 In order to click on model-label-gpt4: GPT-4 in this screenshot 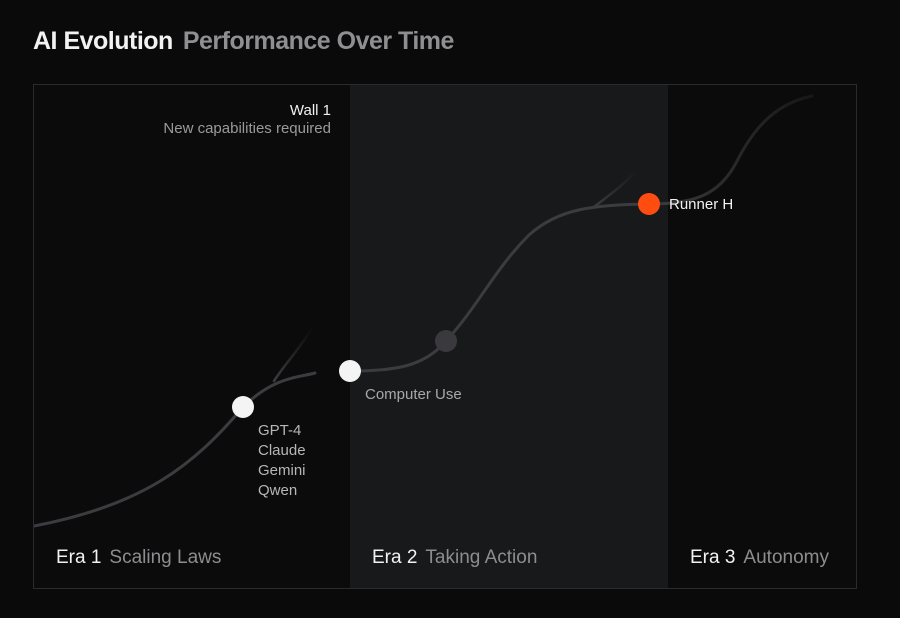, I will do `click(280, 430)`.